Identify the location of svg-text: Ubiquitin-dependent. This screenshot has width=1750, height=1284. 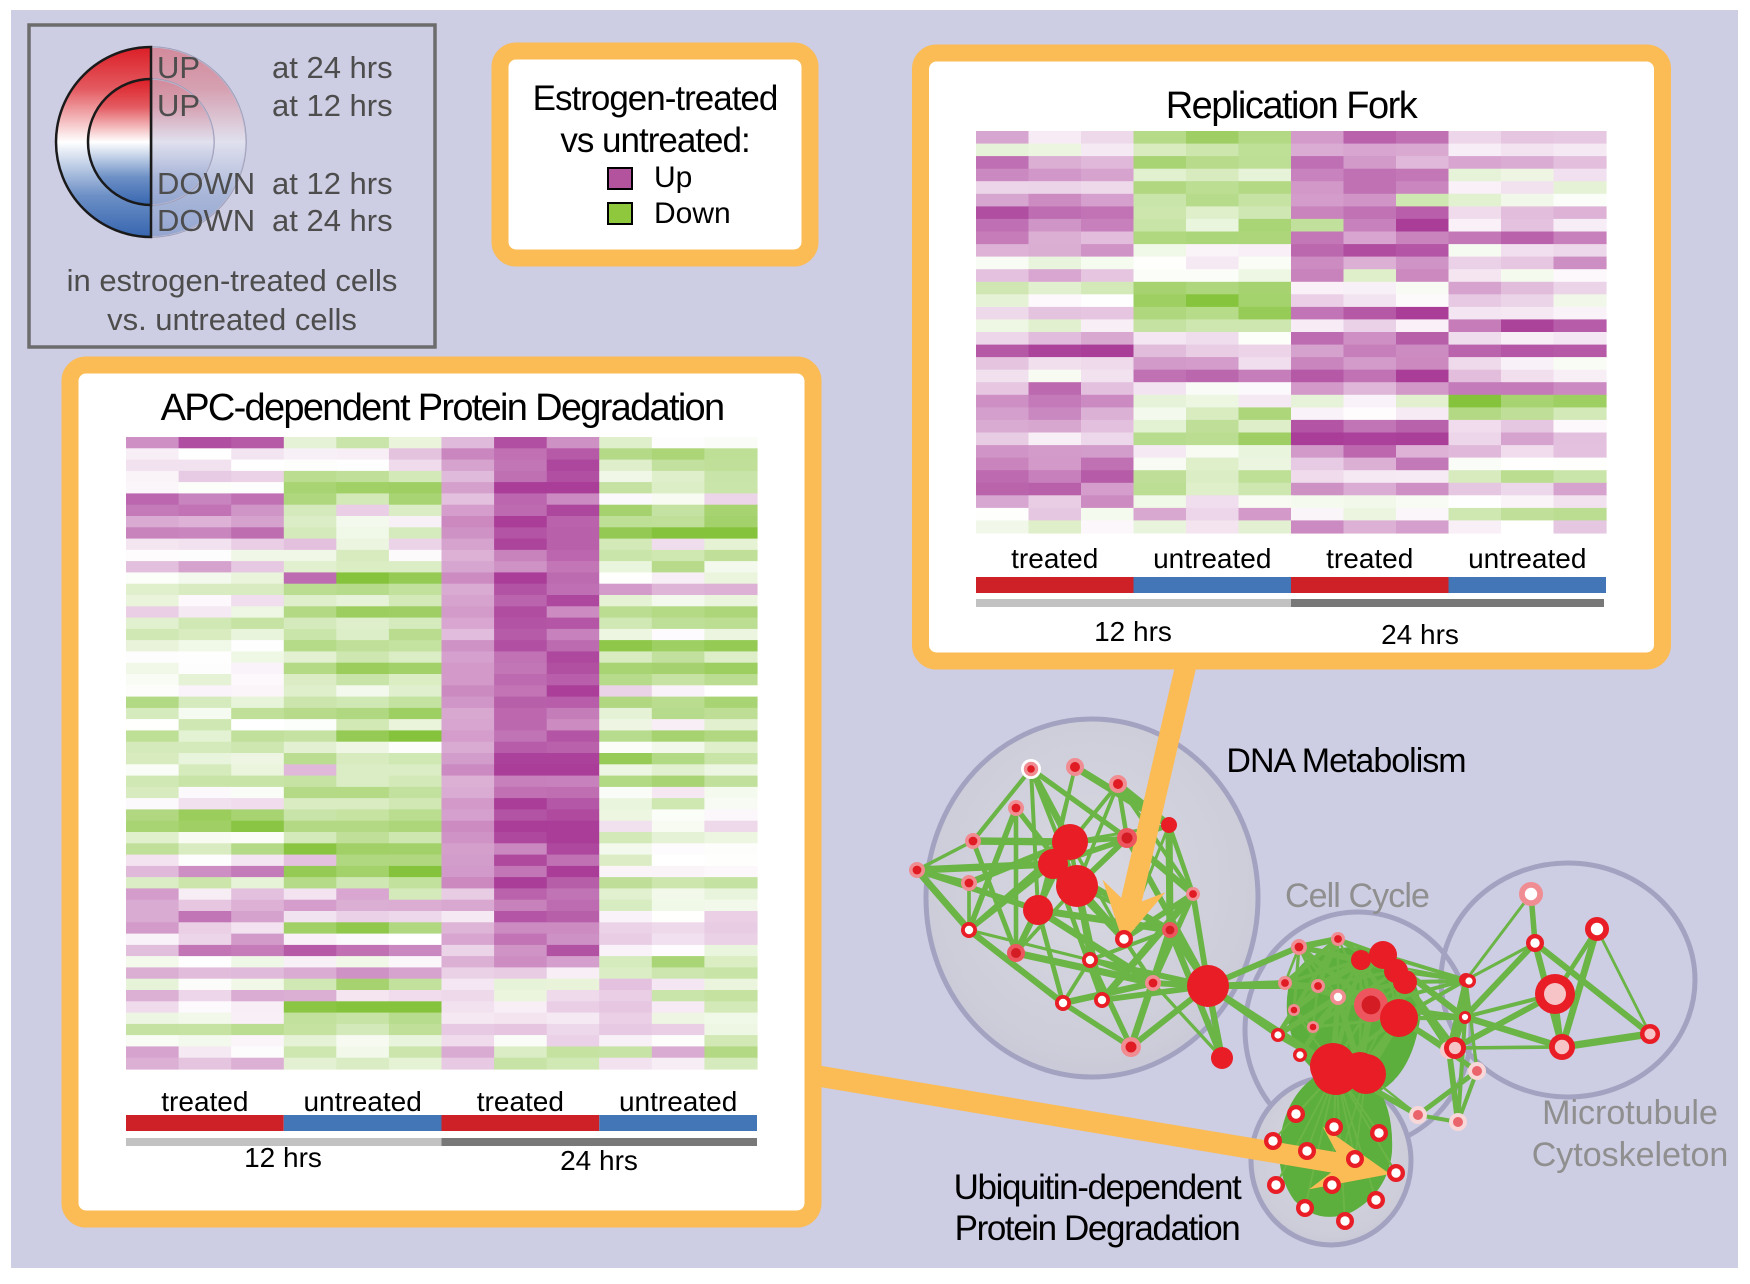
(1098, 1187).